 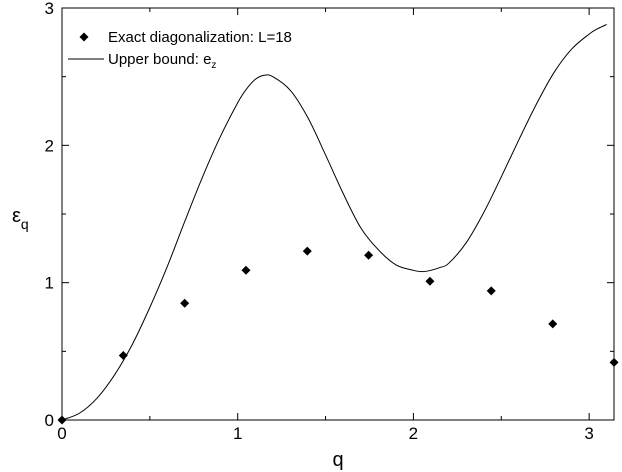 I want to click on legend-label-upper: Upper bound: ez, so click(x=162, y=61).